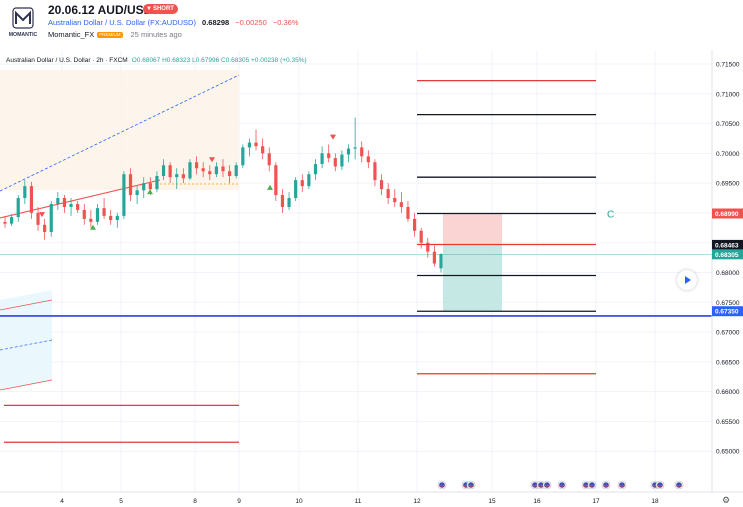  I want to click on idea-title: 20.06.12 AUD/USD, so click(100, 10).